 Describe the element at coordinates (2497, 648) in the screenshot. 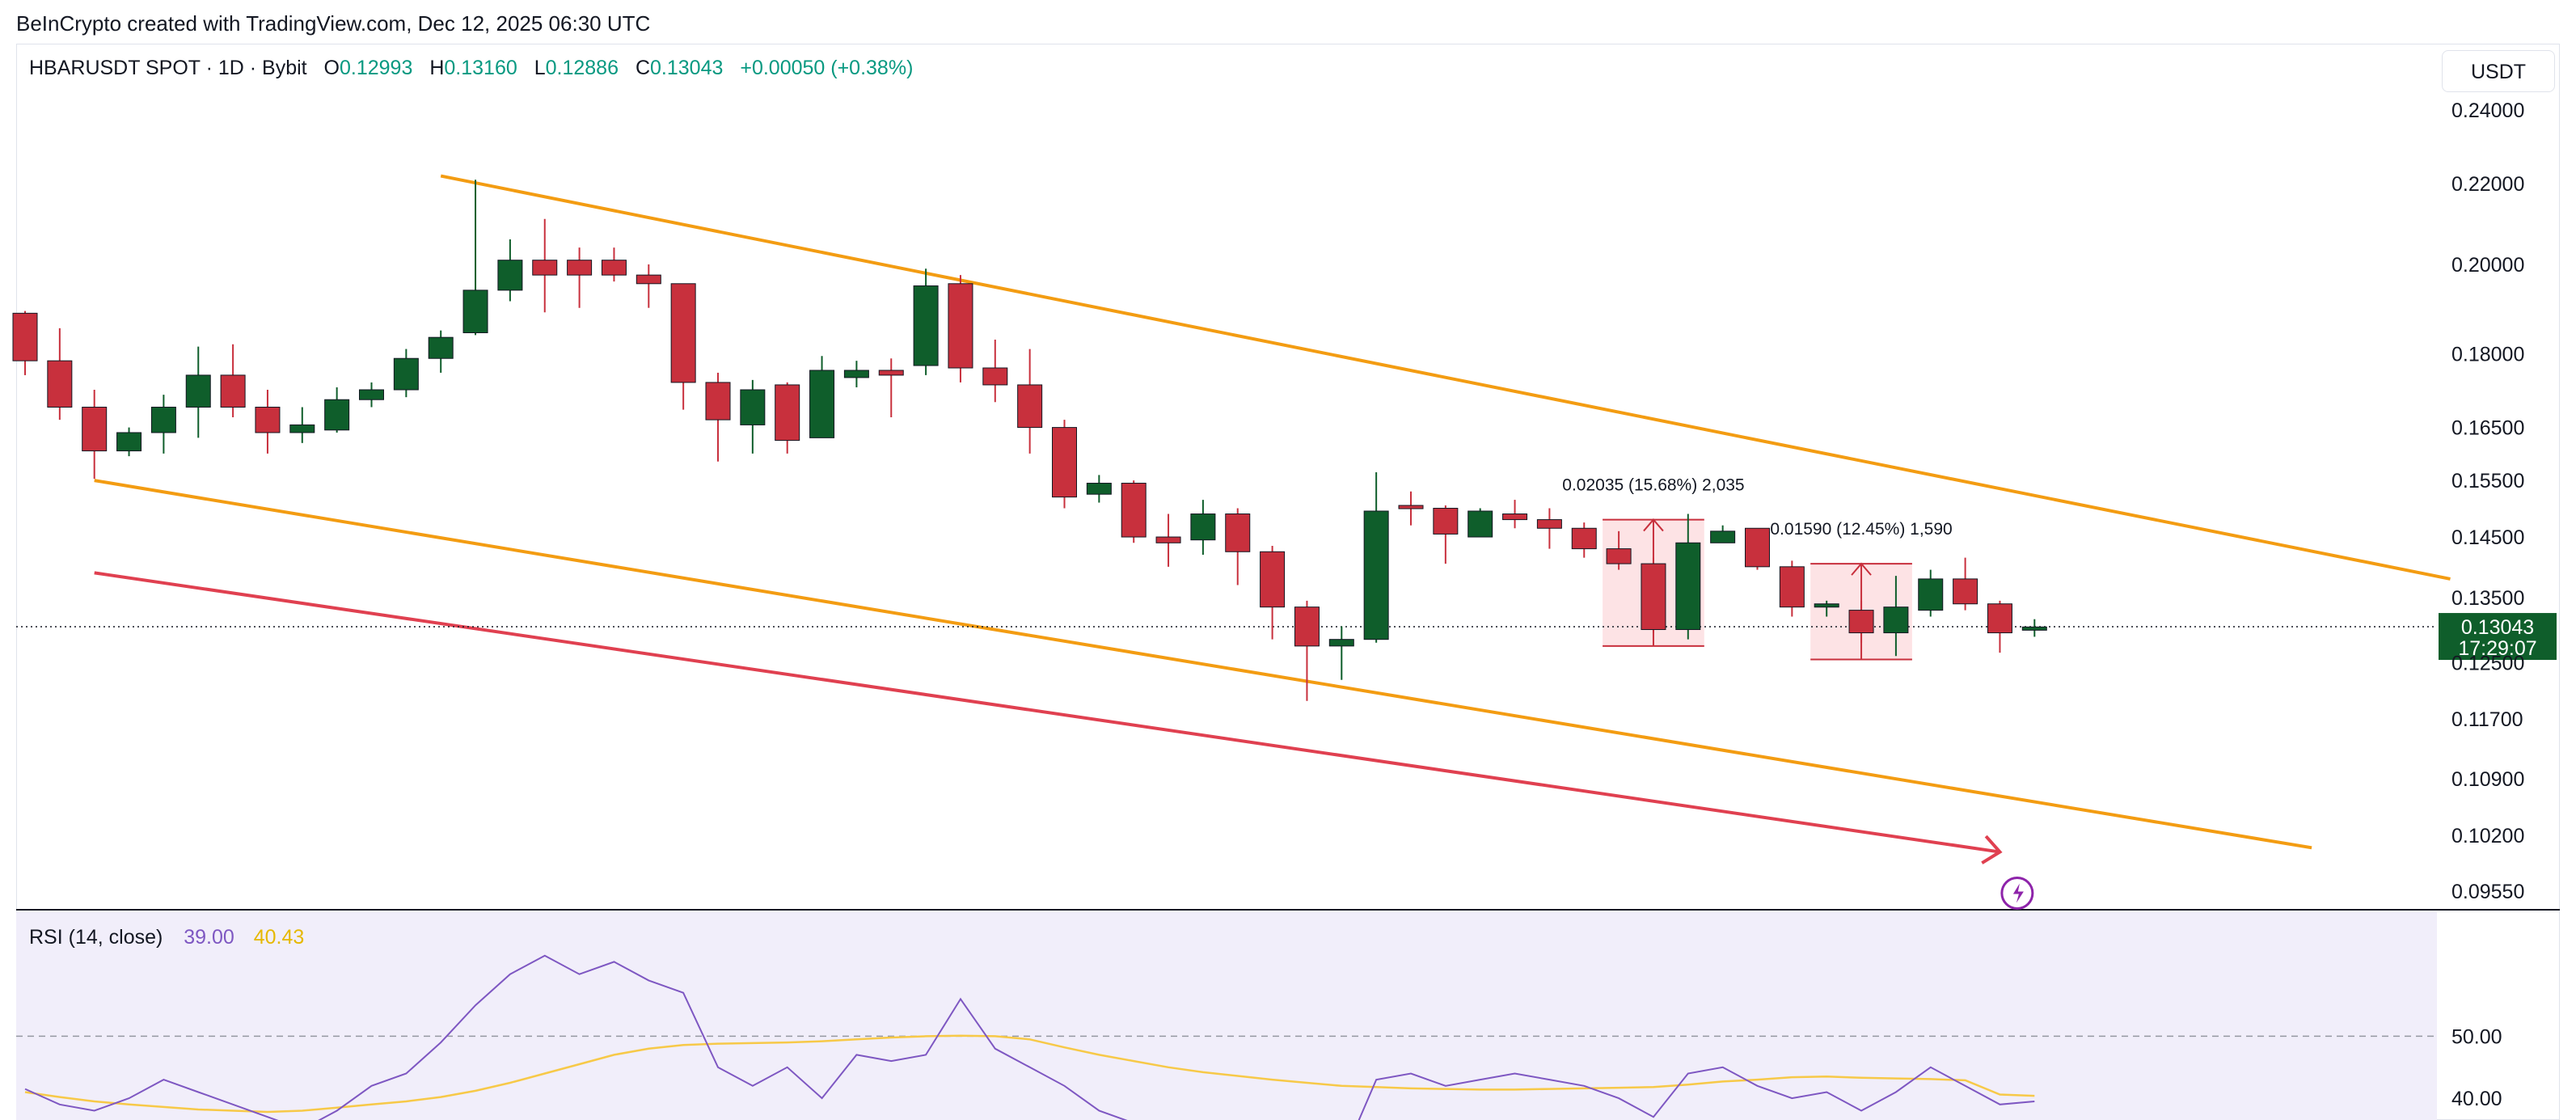

I see `bar-countdown: 17:29:07` at that location.